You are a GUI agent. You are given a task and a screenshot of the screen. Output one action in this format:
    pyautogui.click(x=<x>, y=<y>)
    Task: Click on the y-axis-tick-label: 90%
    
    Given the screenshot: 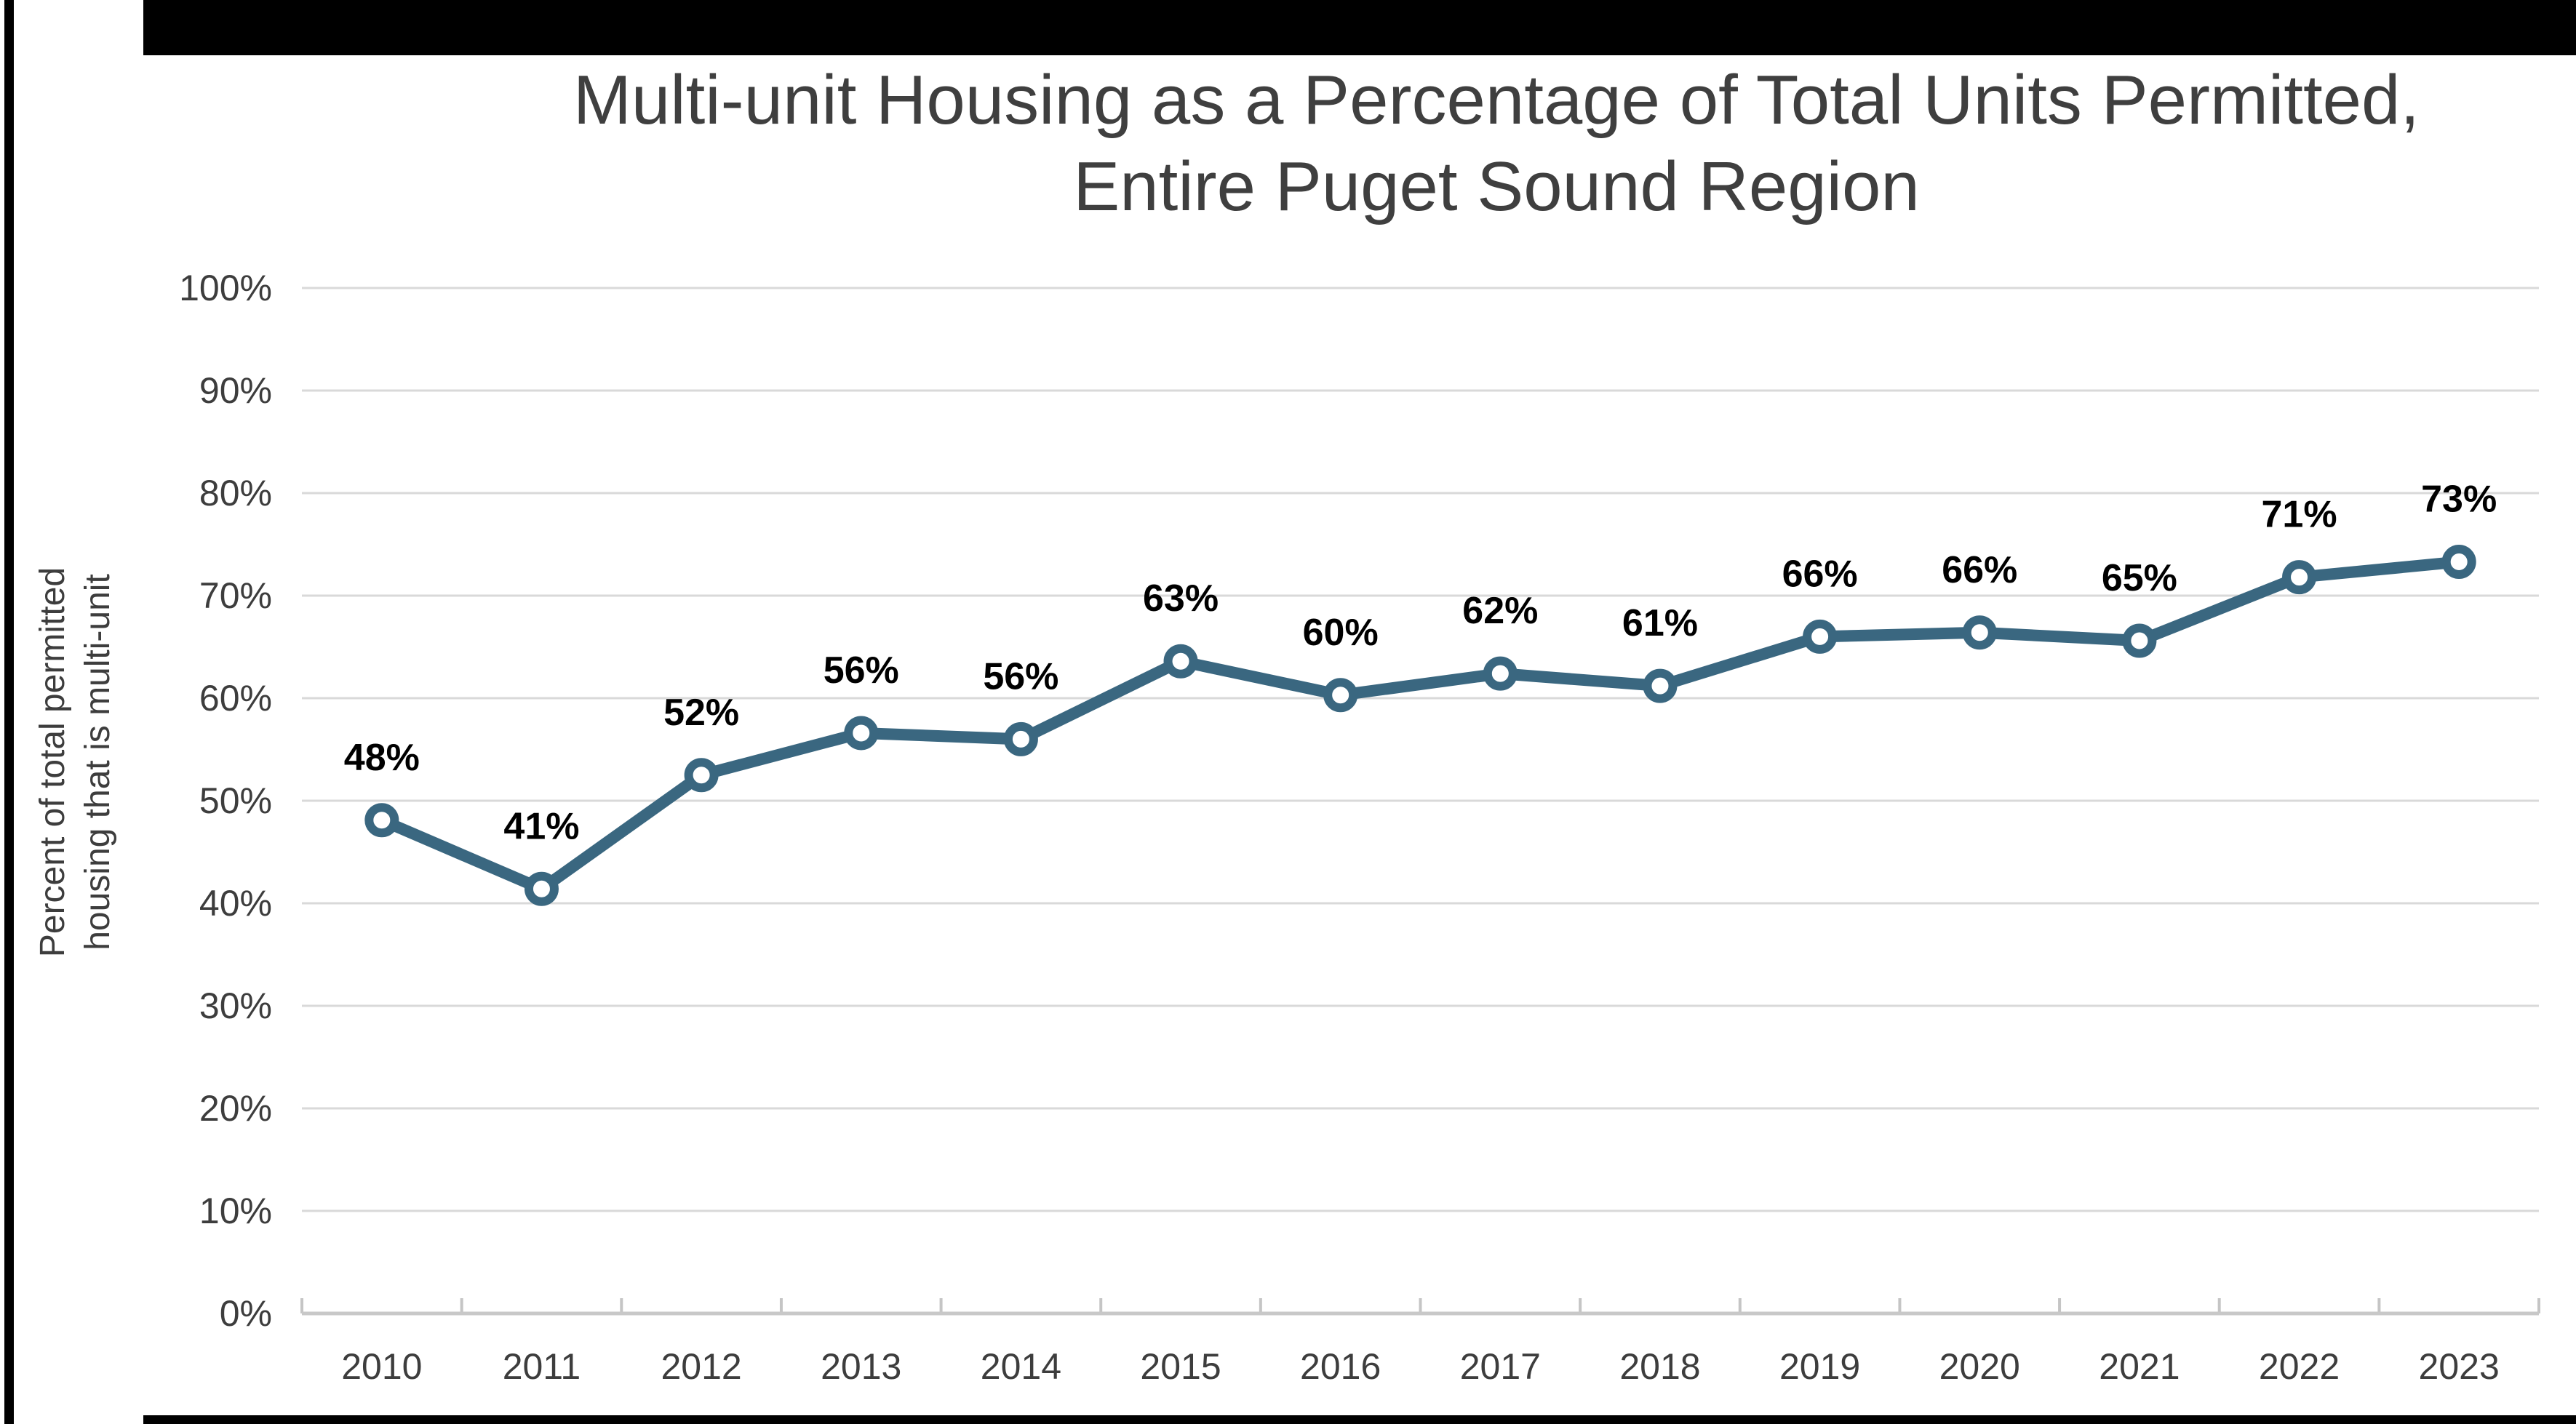 What is the action you would take?
    pyautogui.click(x=235, y=390)
    